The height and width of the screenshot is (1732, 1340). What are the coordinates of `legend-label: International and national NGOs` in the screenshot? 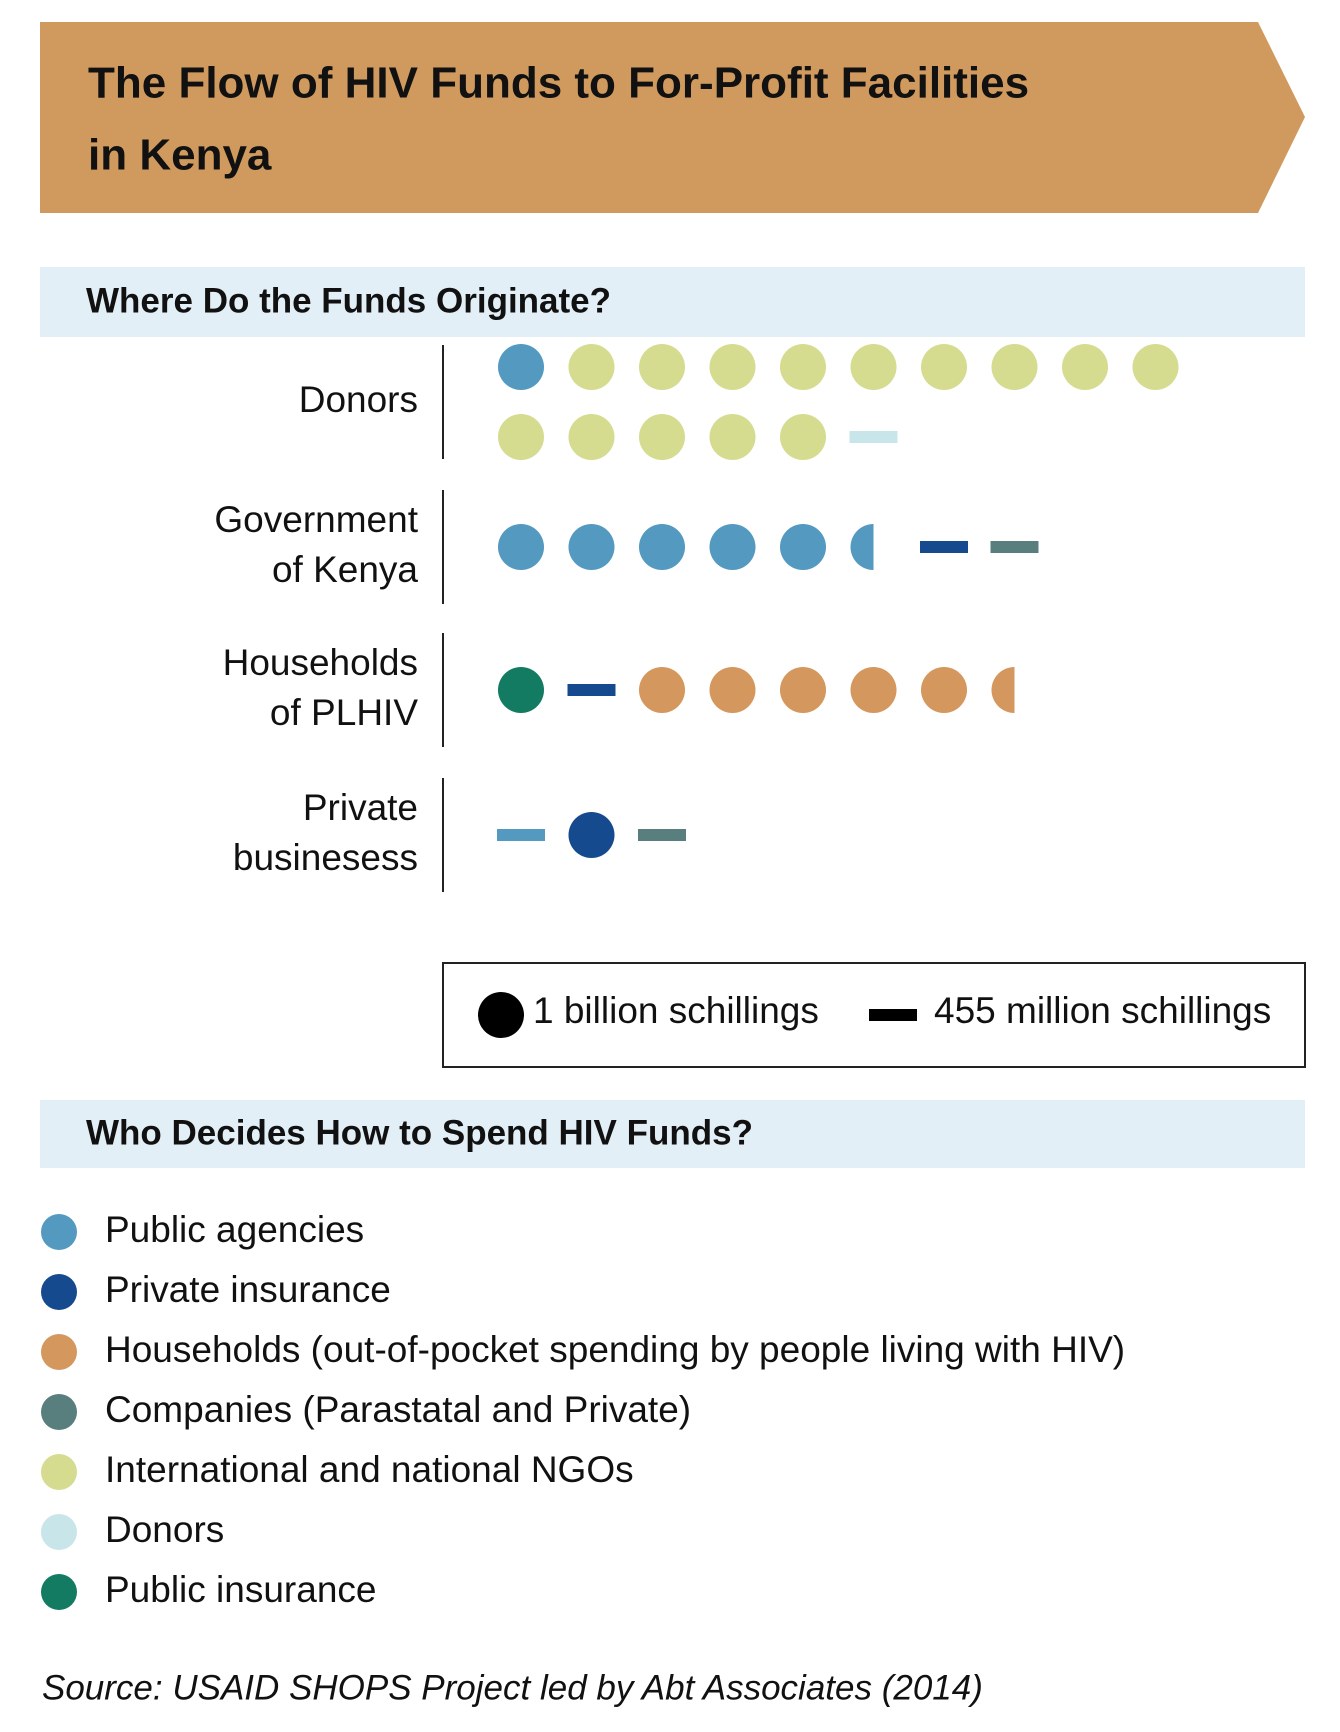 It's located at (369, 1469).